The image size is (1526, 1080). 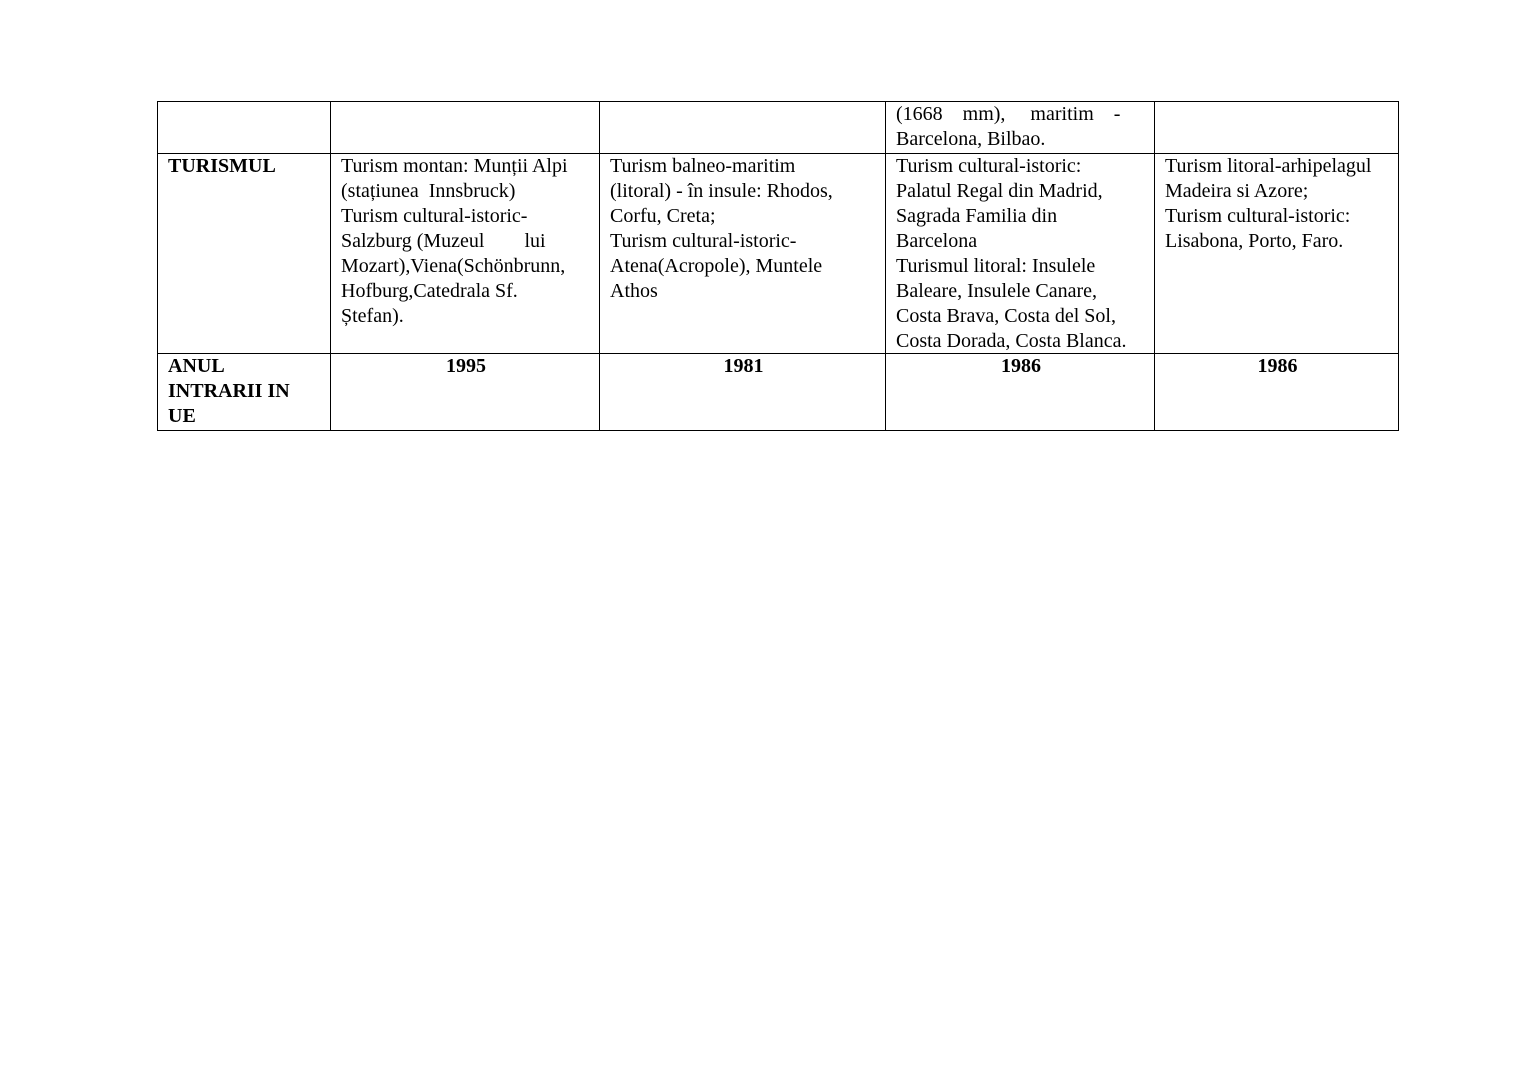 I want to click on cell-anul-col1: 1995, so click(x=465, y=392).